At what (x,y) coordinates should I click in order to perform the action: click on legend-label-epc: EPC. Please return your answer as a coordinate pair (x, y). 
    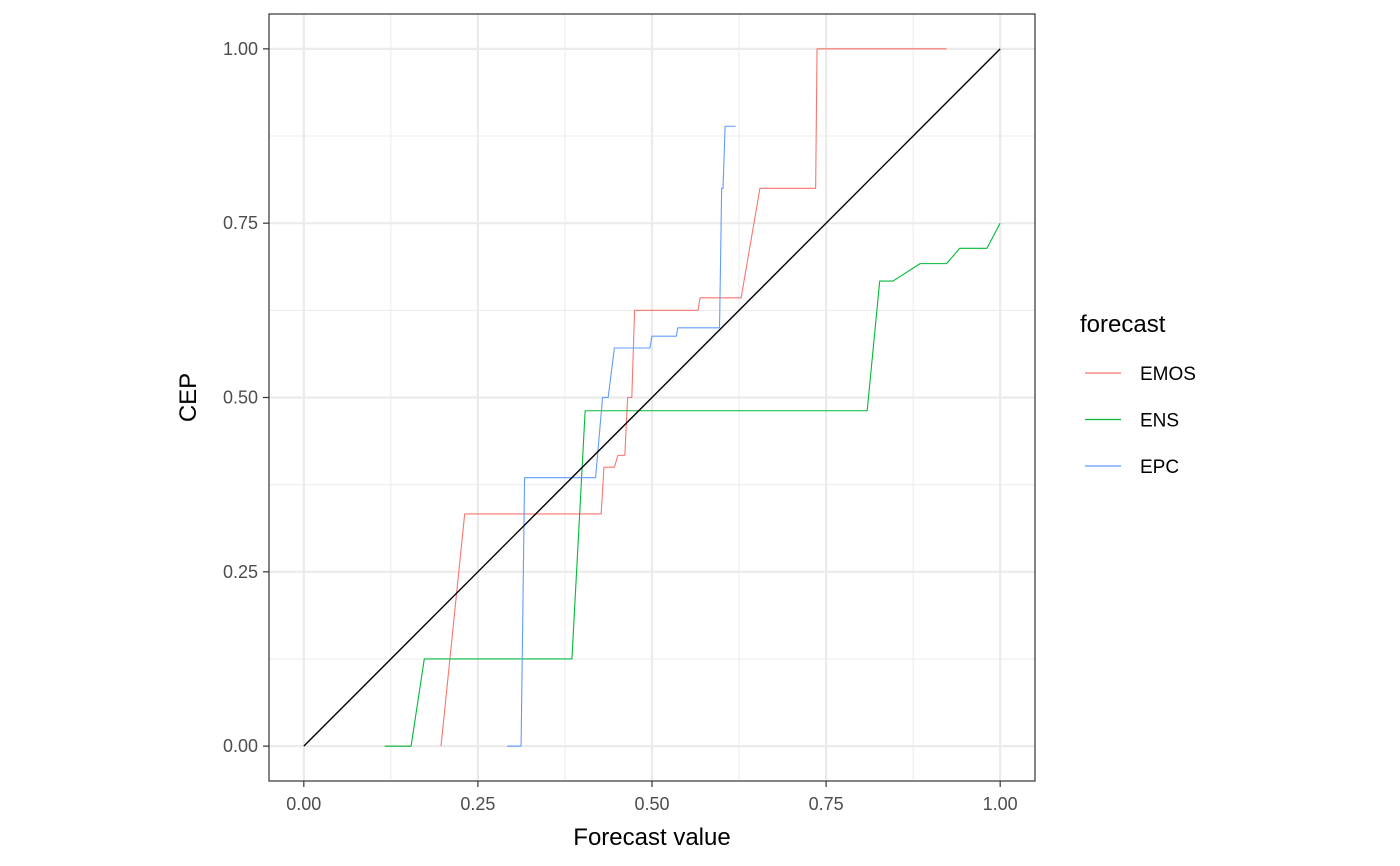
    Looking at the image, I should click on (1159, 467).